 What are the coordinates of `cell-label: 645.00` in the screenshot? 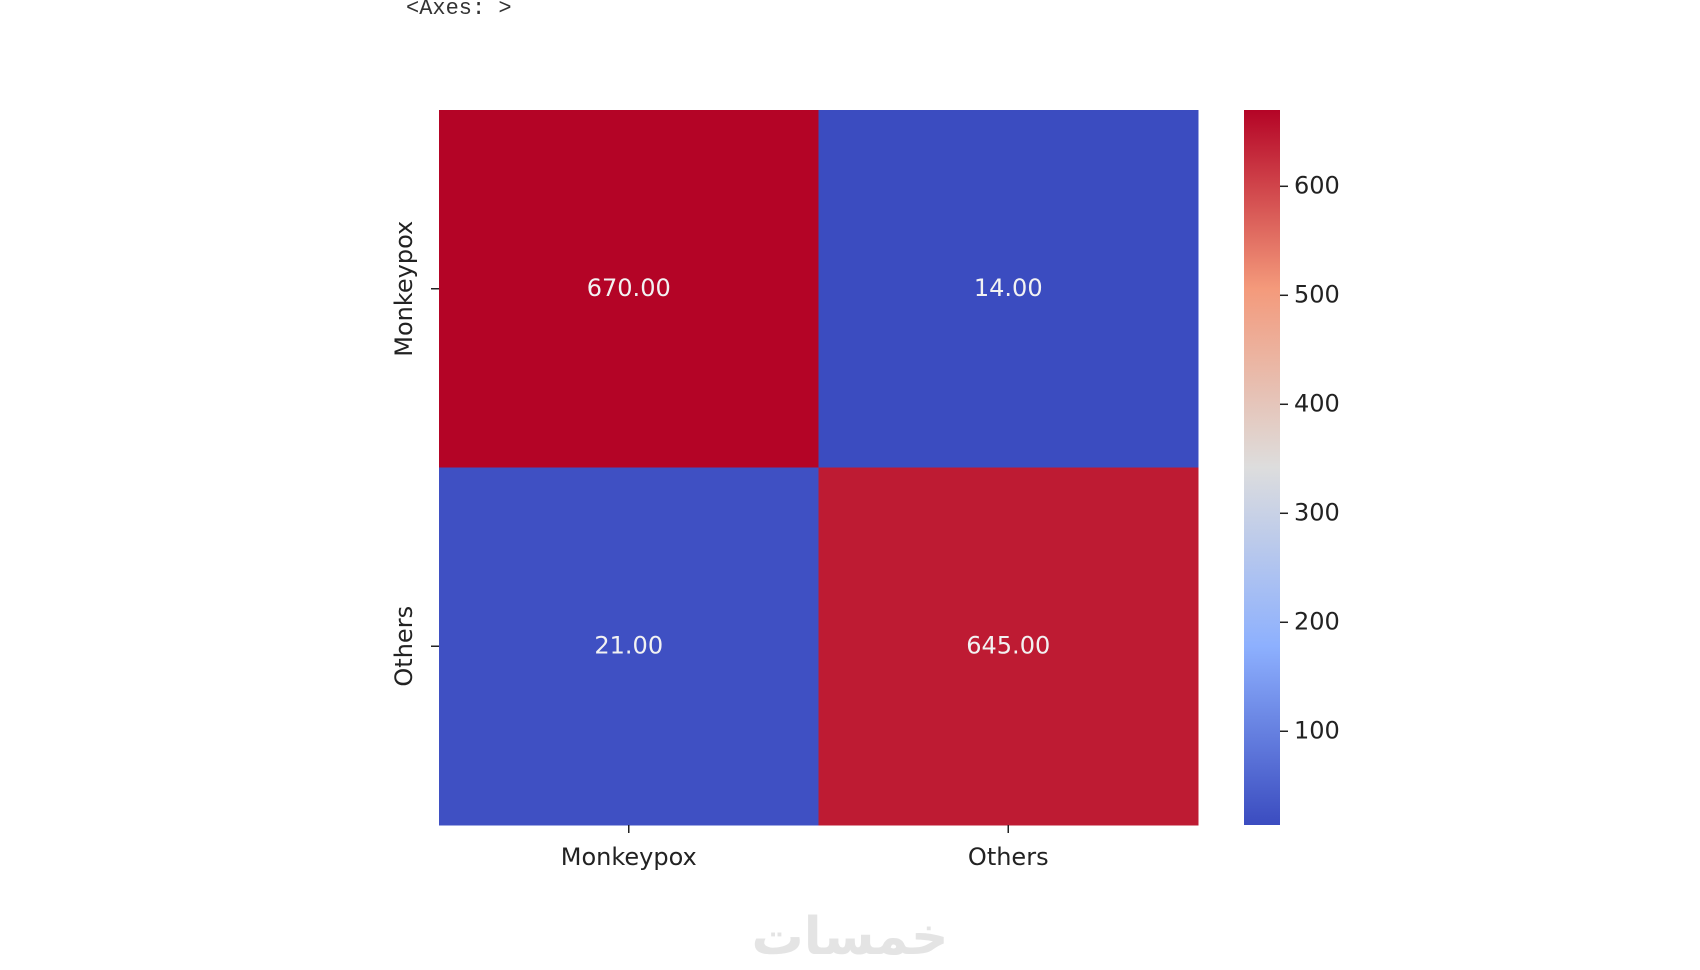 It's located at (1008, 645).